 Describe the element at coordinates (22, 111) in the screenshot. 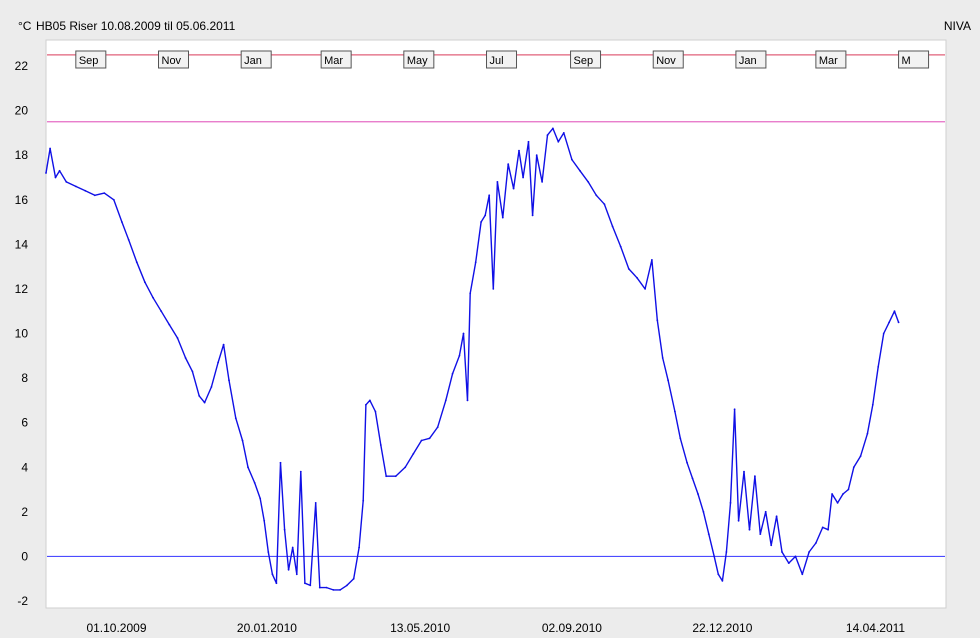

I see `y-tick-label: 20` at that location.